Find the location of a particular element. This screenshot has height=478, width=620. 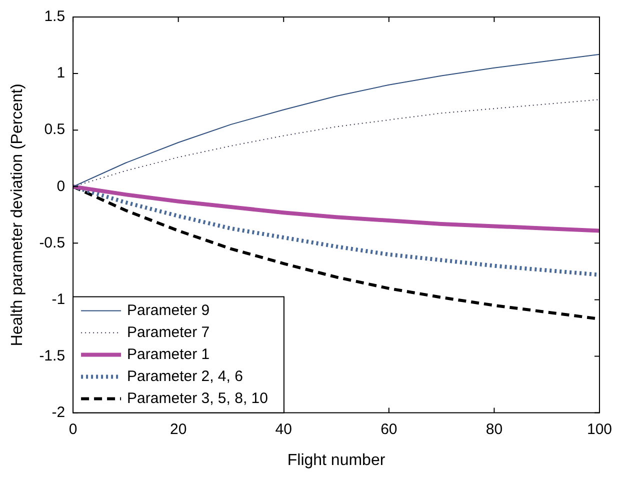

x-axis-title: Flight number is located at coordinates (336, 460).